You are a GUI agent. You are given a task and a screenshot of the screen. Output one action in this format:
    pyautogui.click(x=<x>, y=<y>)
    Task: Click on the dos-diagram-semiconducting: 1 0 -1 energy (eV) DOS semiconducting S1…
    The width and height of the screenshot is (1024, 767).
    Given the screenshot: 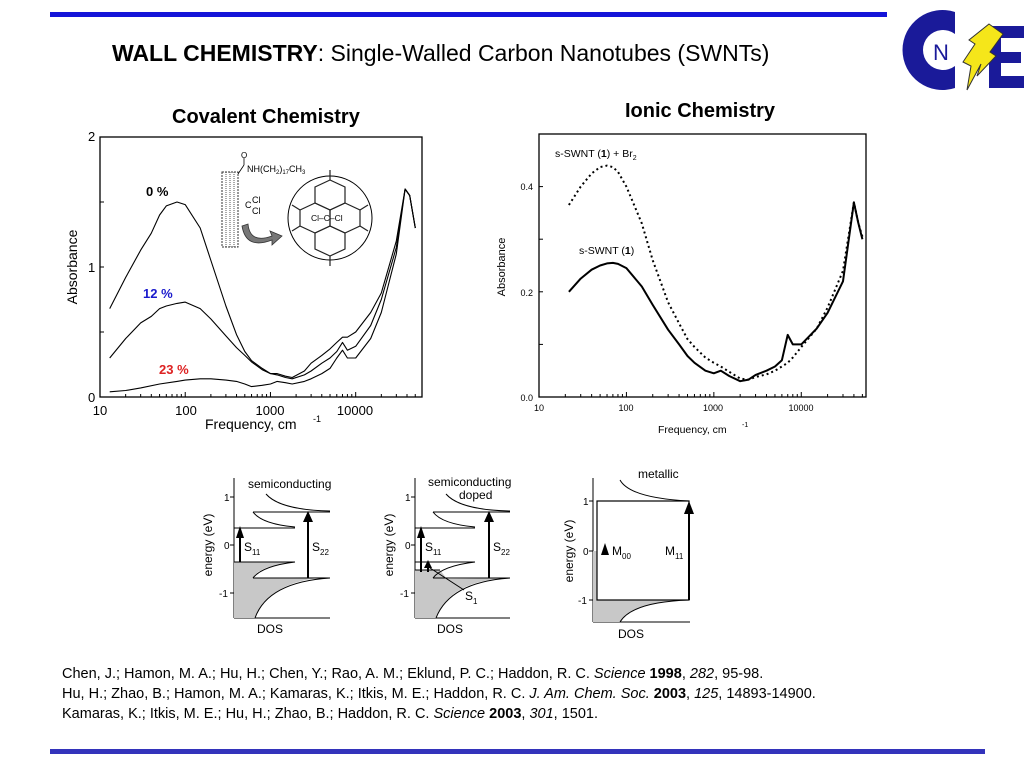 What is the action you would take?
    pyautogui.click(x=266, y=556)
    